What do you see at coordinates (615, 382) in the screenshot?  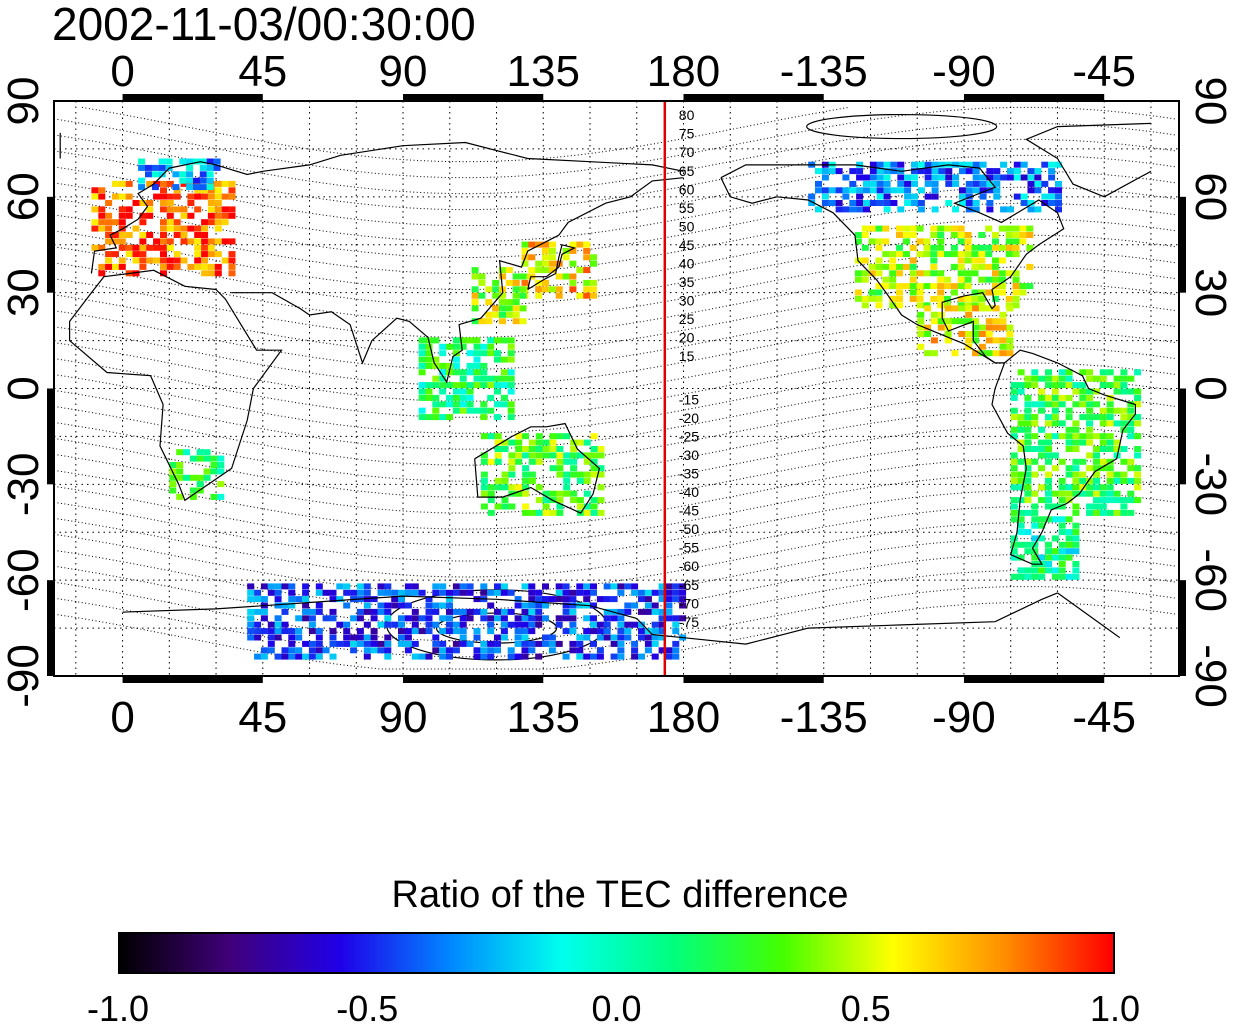 I see `contour-line` at bounding box center [615, 382].